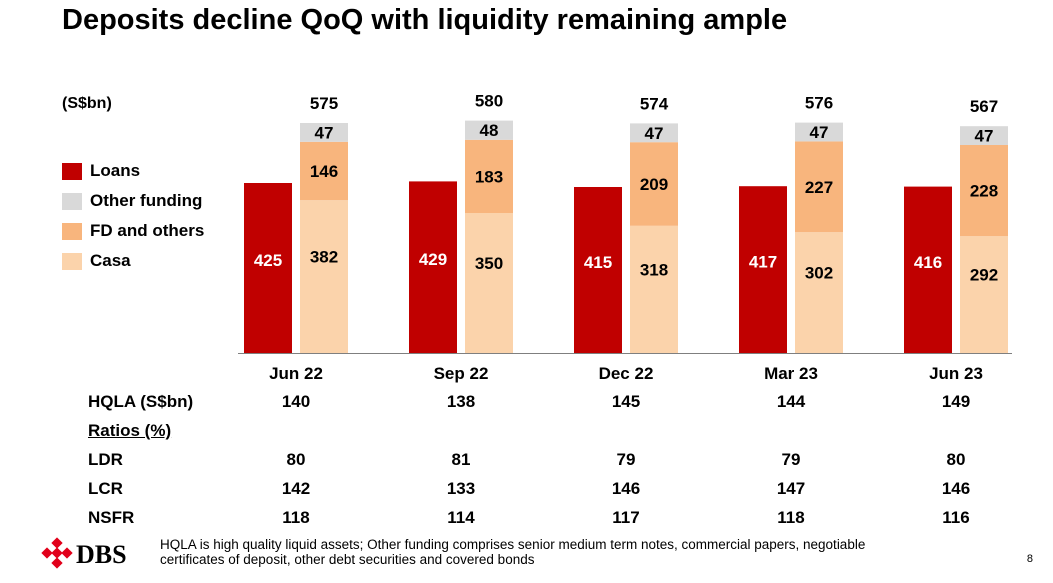  I want to click on svg-text: DBS, so click(101, 554).